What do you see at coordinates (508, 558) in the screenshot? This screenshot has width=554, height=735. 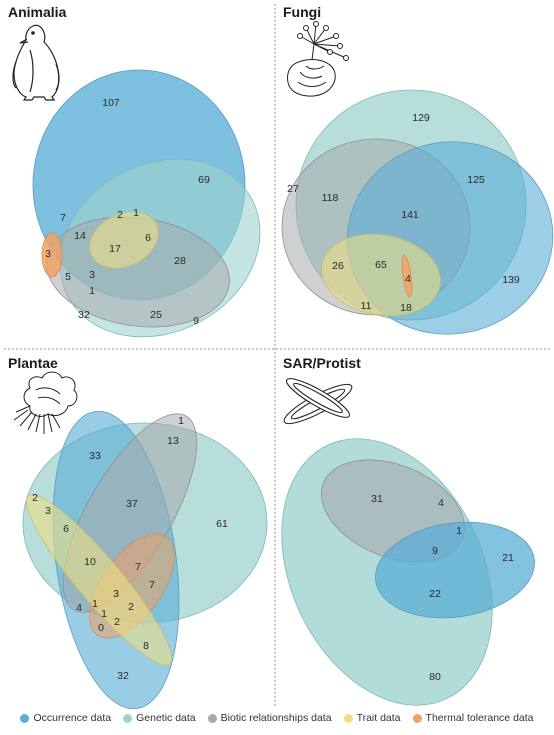 I see `region-count: 21` at bounding box center [508, 558].